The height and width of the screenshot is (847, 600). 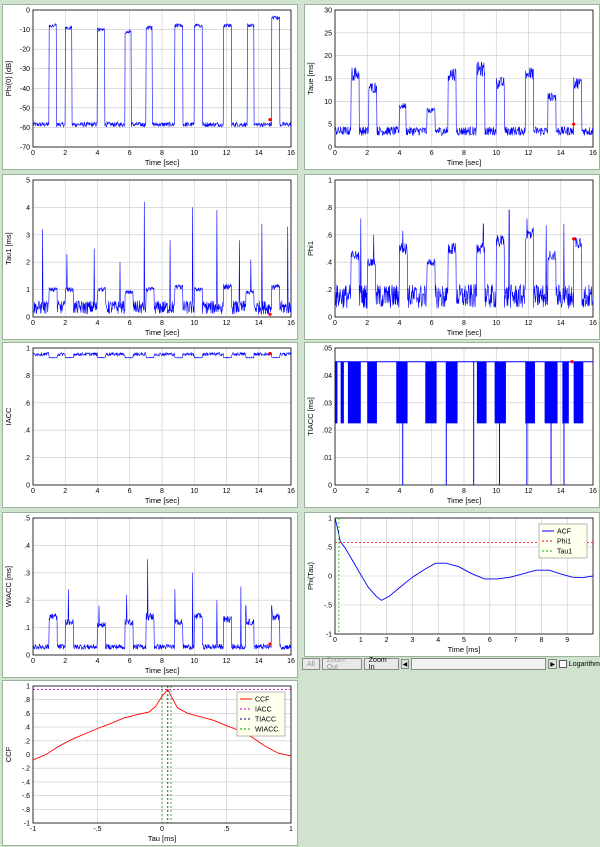 What do you see at coordinates (270, 314) in the screenshot?
I see `tau1-marker-point` at bounding box center [270, 314].